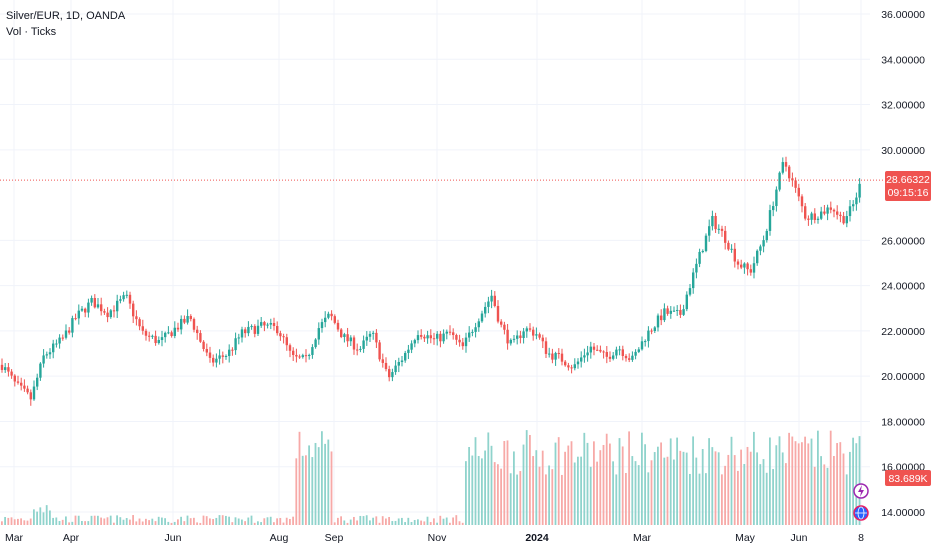 Image resolution: width=932 pixels, height=555 pixels. What do you see at coordinates (908, 186) in the screenshot?
I see `price-badge: 28.66322 09:15:16` at bounding box center [908, 186].